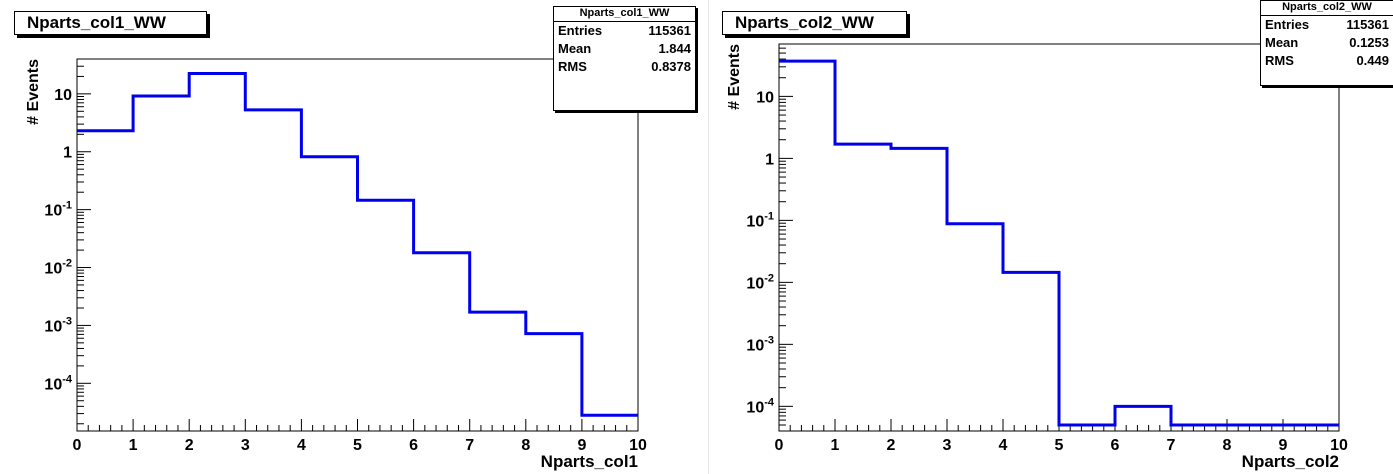  I want to click on stats-row-mean: Mean 0.1253, so click(1327, 43).